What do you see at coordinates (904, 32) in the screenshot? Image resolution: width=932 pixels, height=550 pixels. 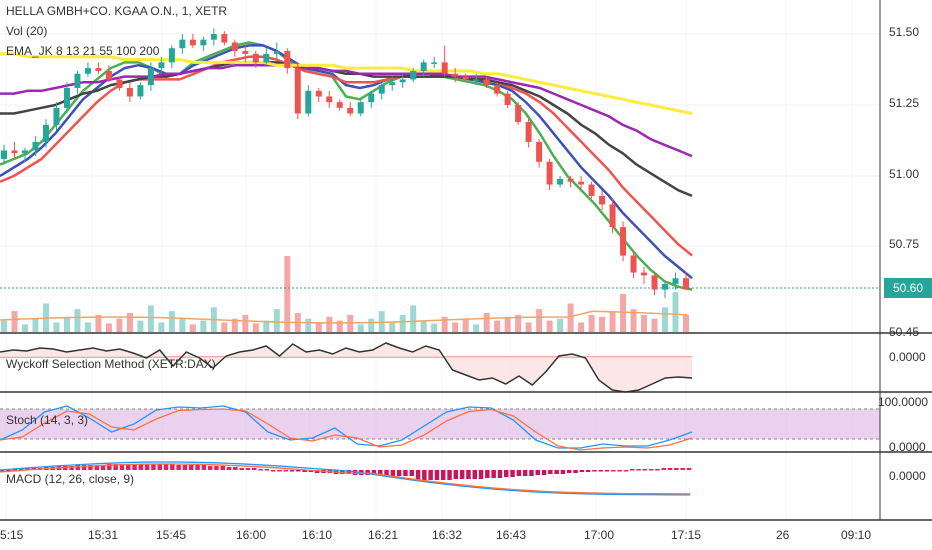 I see `price-tick-51.50: 51.50` at bounding box center [904, 32].